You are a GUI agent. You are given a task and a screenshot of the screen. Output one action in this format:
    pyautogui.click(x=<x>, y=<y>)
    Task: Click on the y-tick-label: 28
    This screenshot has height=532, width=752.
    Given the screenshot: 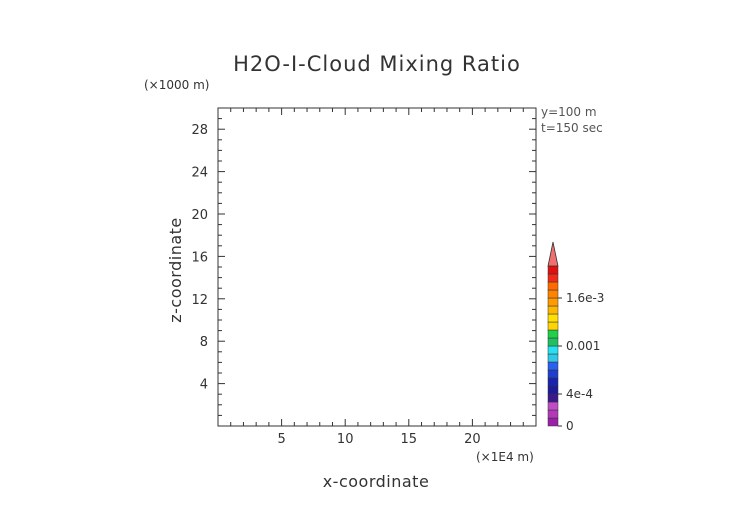 What is the action you would take?
    pyautogui.click(x=199, y=130)
    